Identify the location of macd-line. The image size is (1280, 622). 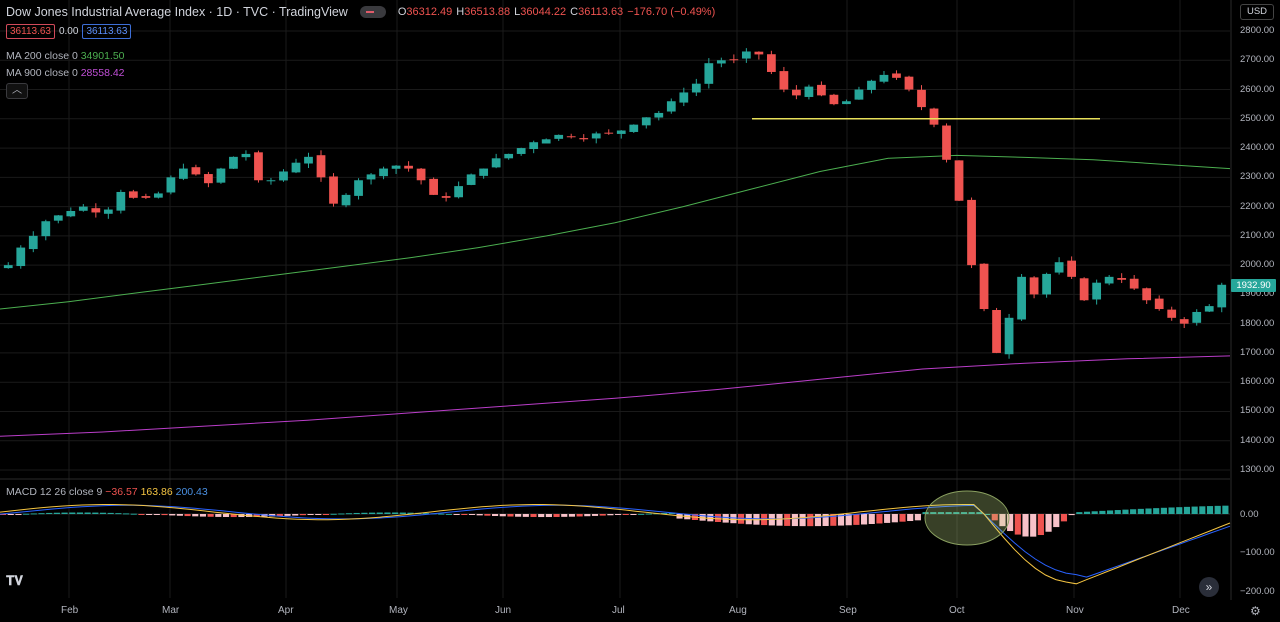
(615, 544).